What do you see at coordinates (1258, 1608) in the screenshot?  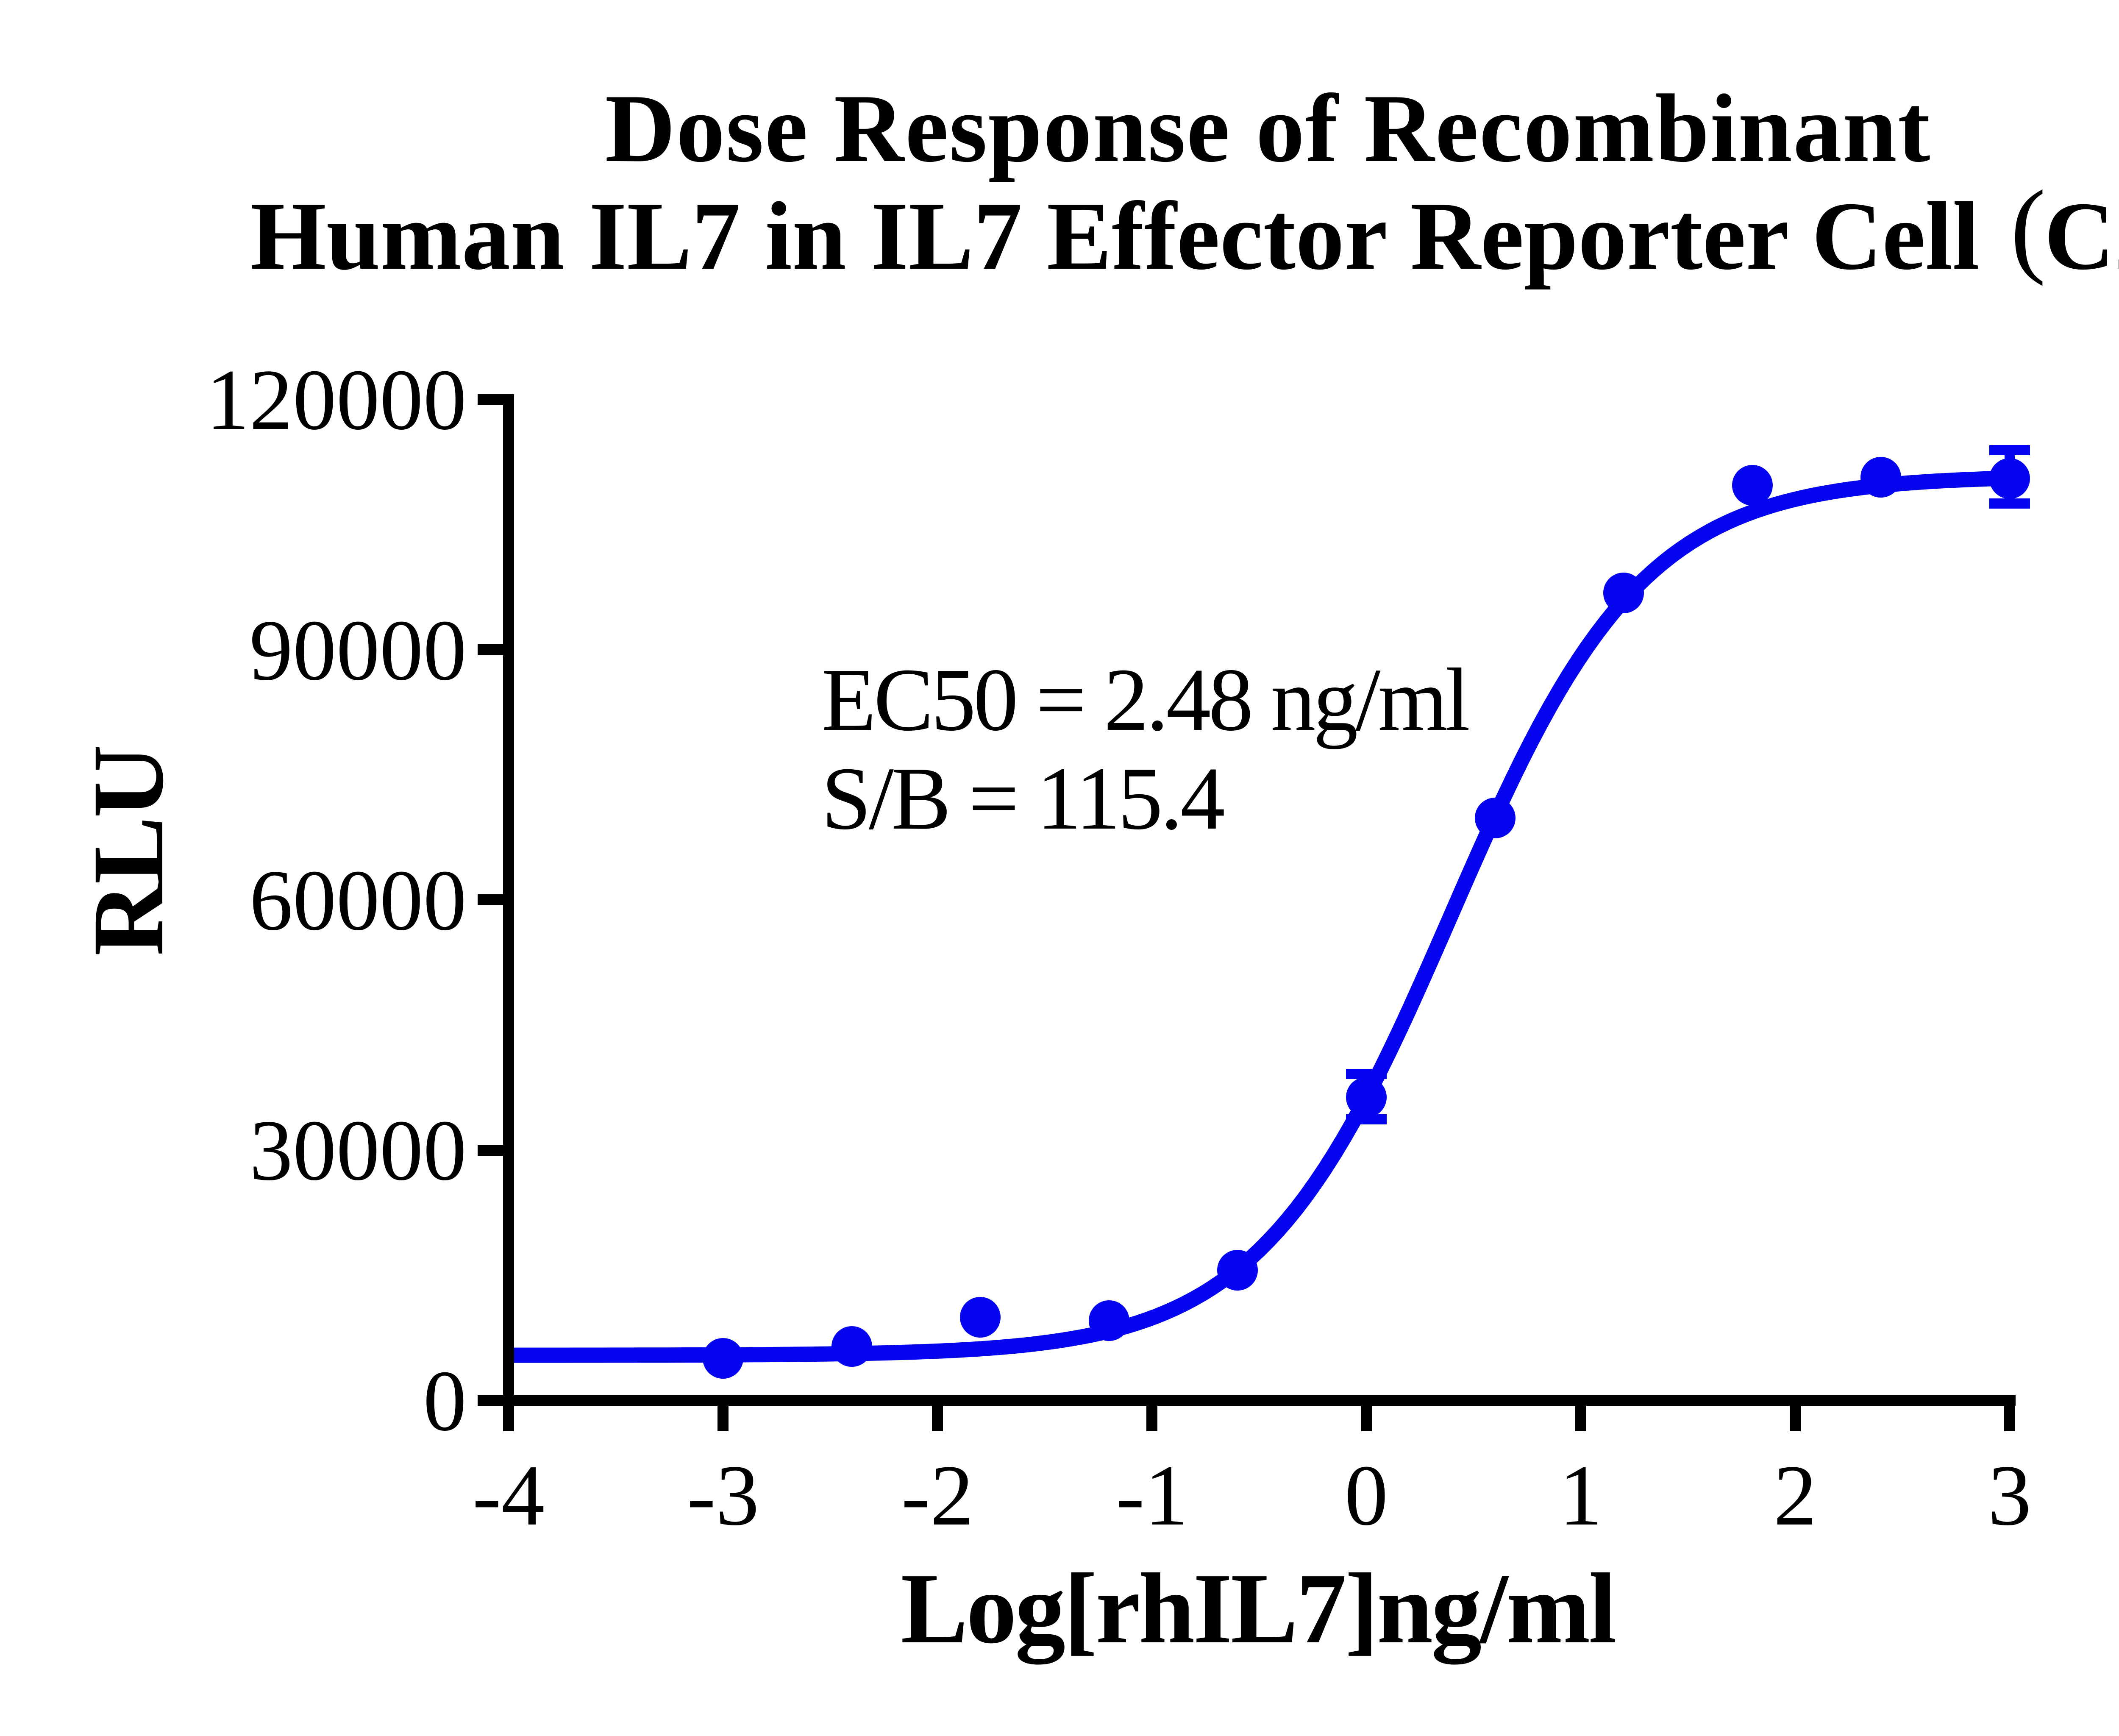 I see `svg-text: Log[rhIL7]ng/ml` at bounding box center [1258, 1608].